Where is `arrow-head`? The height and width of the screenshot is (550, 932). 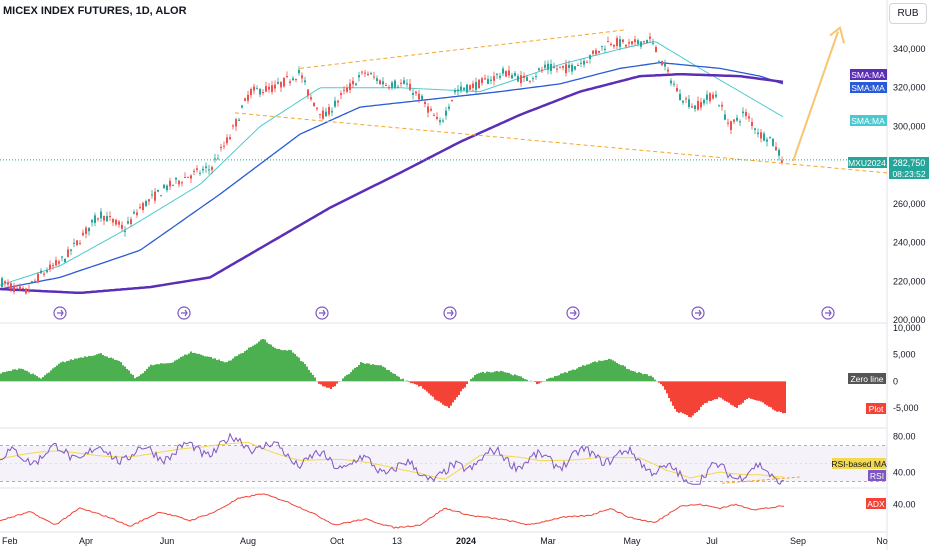 arrow-head is located at coordinates (837, 35).